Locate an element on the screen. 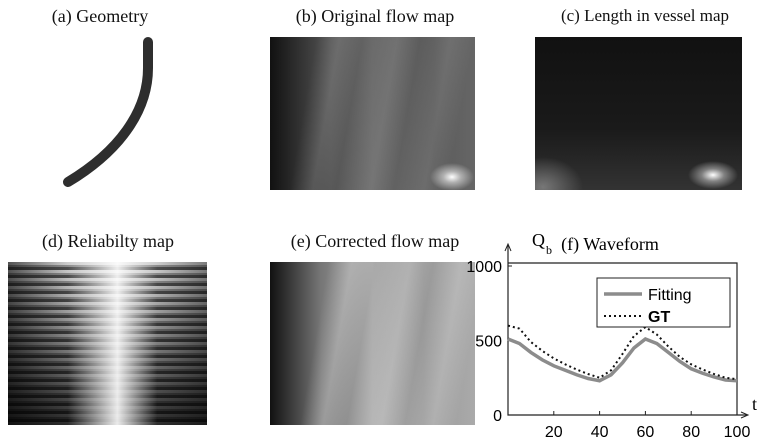 The height and width of the screenshot is (444, 765). legend-label: GT is located at coordinates (659, 317).